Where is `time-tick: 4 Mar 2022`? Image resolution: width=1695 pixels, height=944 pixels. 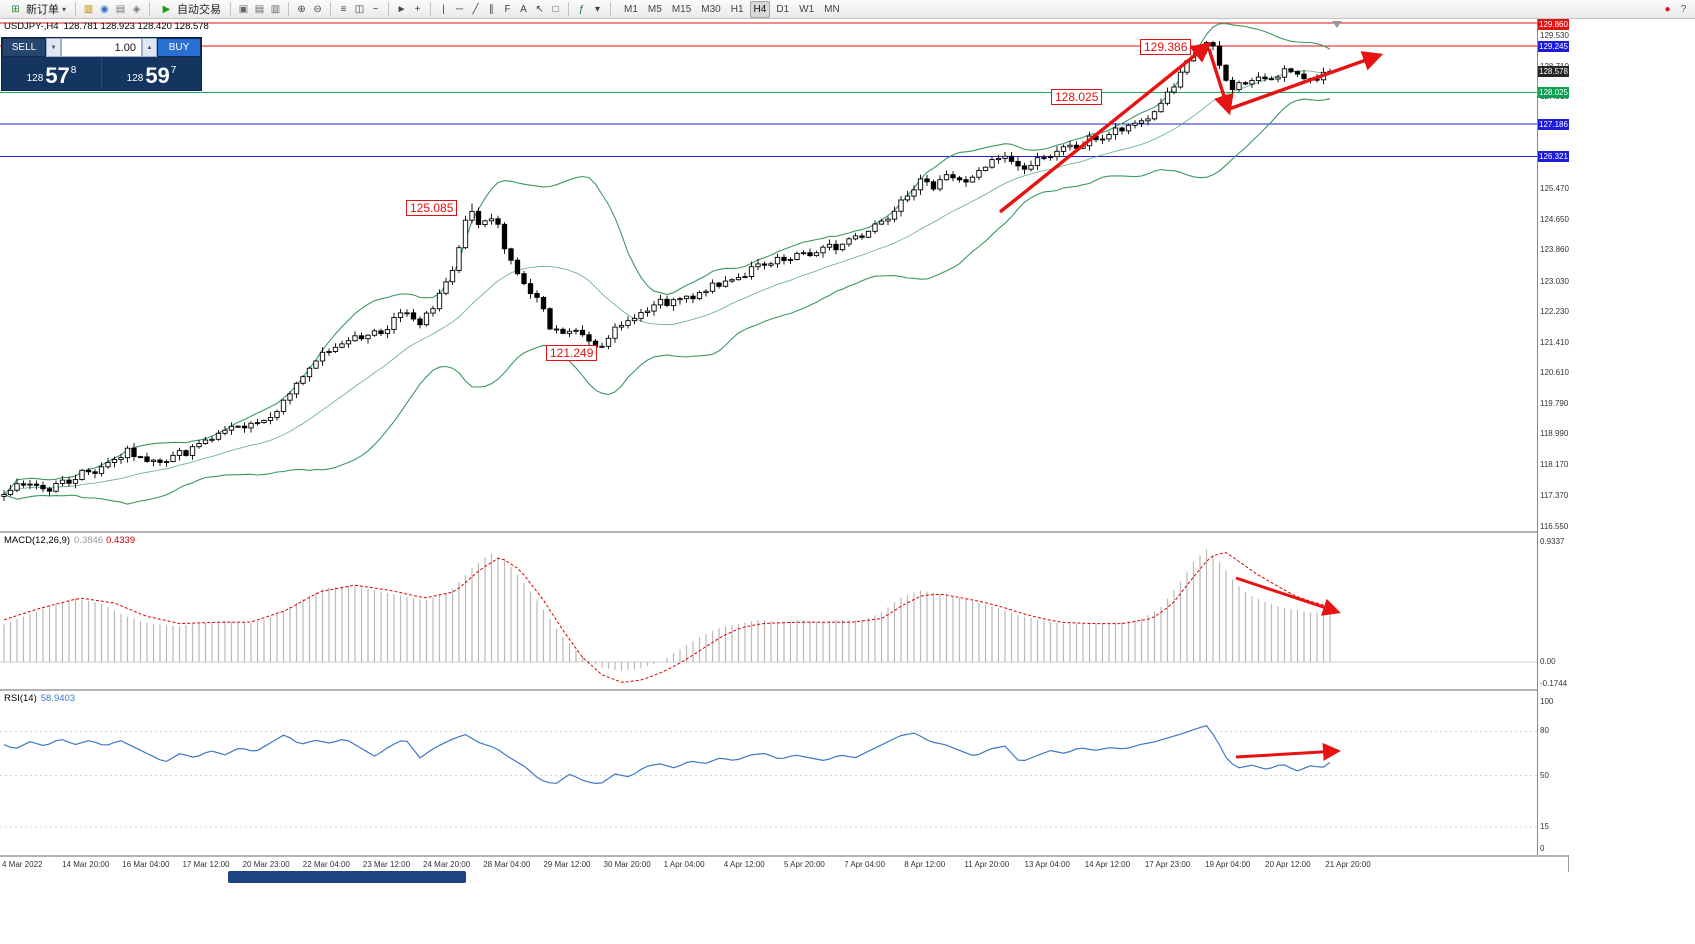 time-tick: 4 Mar 2022 is located at coordinates (22, 864).